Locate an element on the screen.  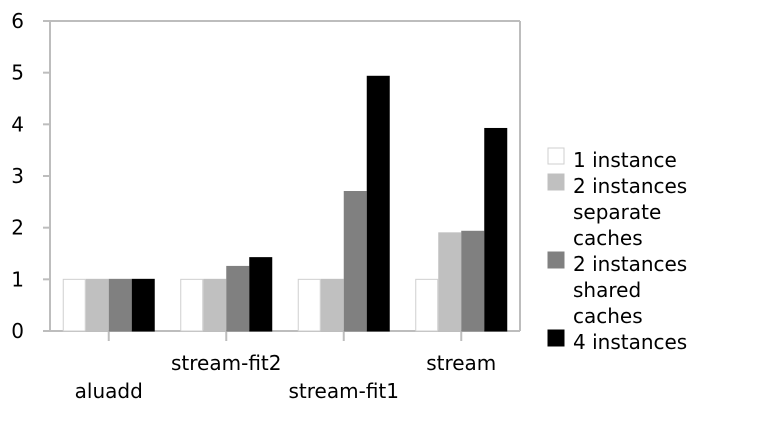
y-tick-label: 1 is located at coordinates (17, 279).